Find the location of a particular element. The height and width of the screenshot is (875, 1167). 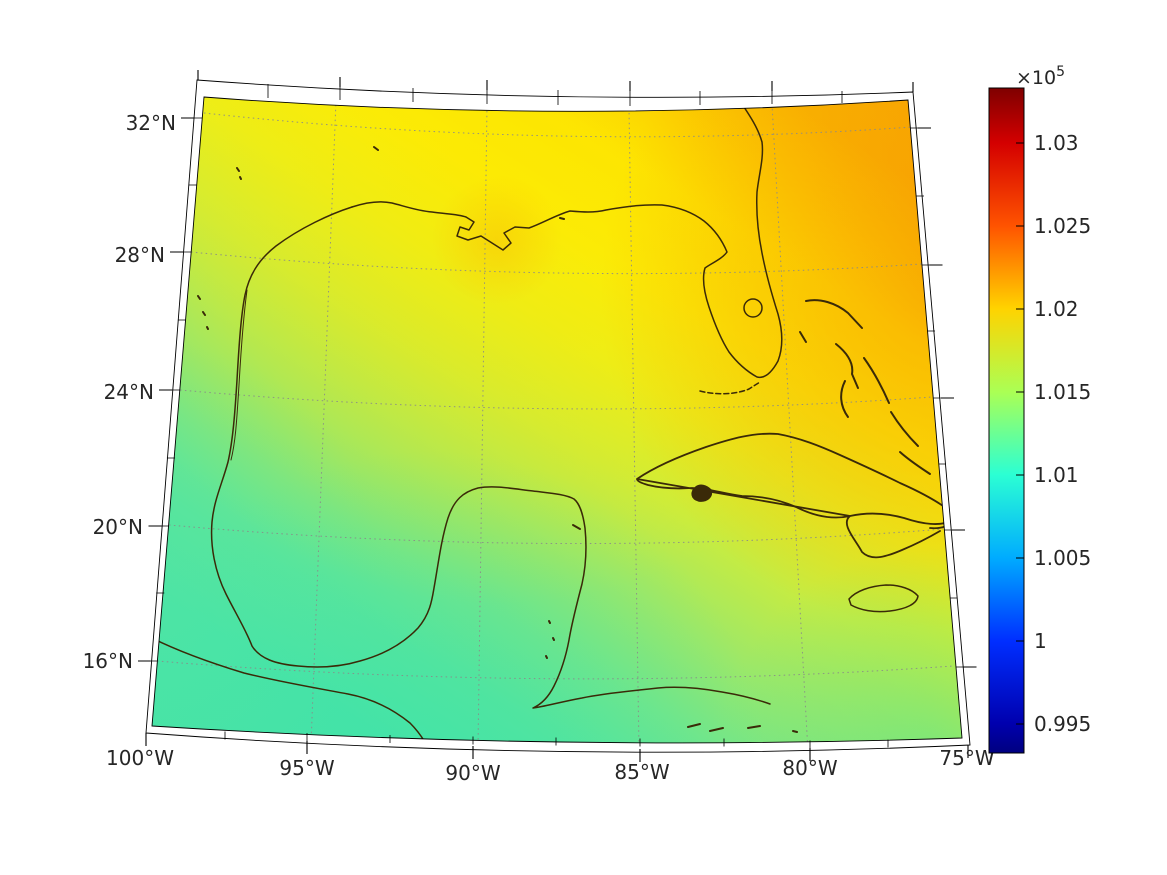

colorbar-label-1000: 1 is located at coordinates (1040, 641).